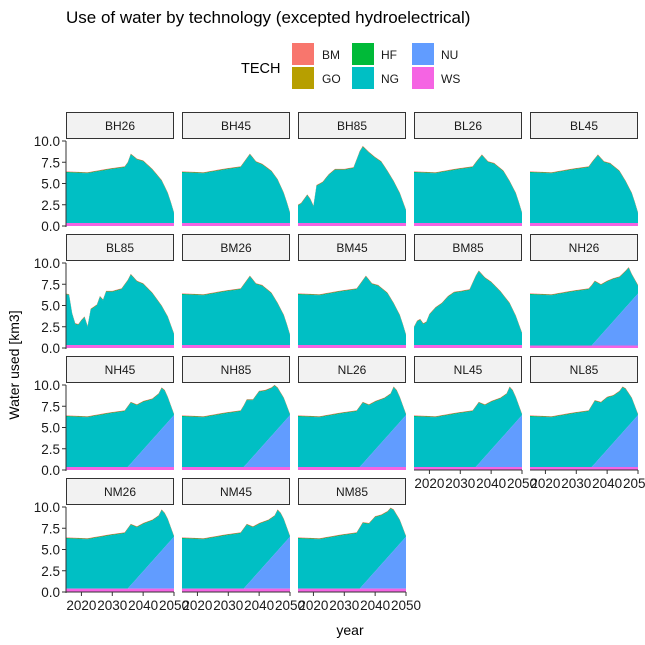 The image size is (645, 645). What do you see at coordinates (236, 413) in the screenshot?
I see `facet-panel-nh85: NH85` at bounding box center [236, 413].